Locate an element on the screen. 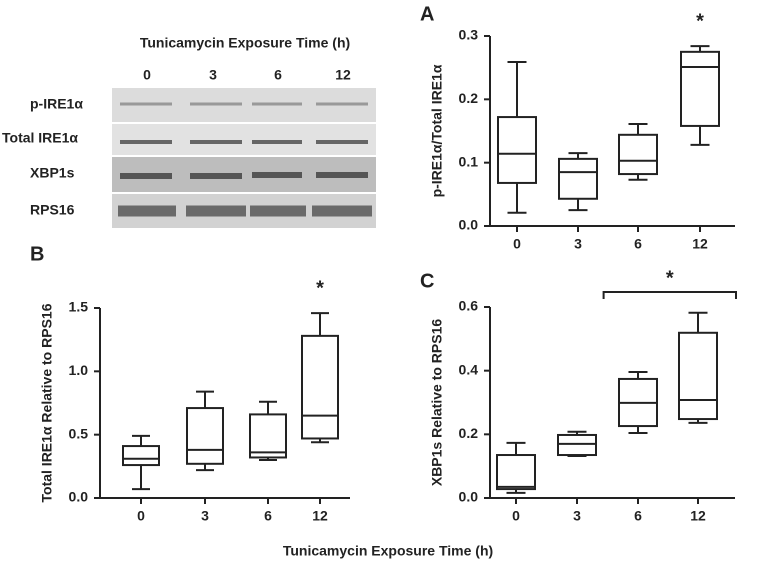  lane-label: 0 is located at coordinates (147, 75).